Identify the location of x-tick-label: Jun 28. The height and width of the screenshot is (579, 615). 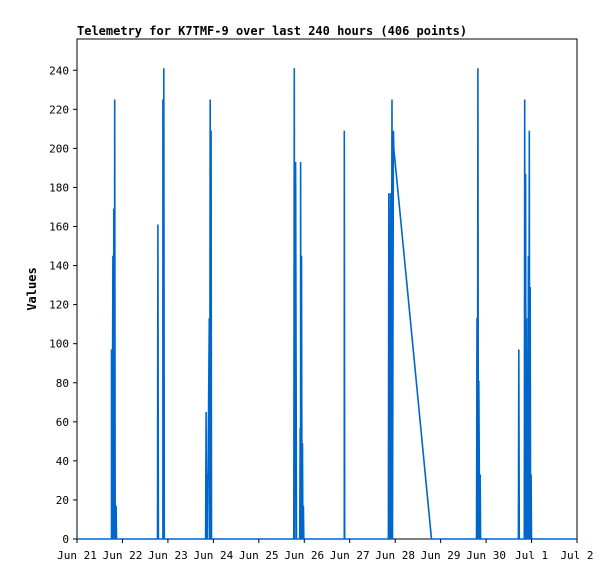
(395, 555).